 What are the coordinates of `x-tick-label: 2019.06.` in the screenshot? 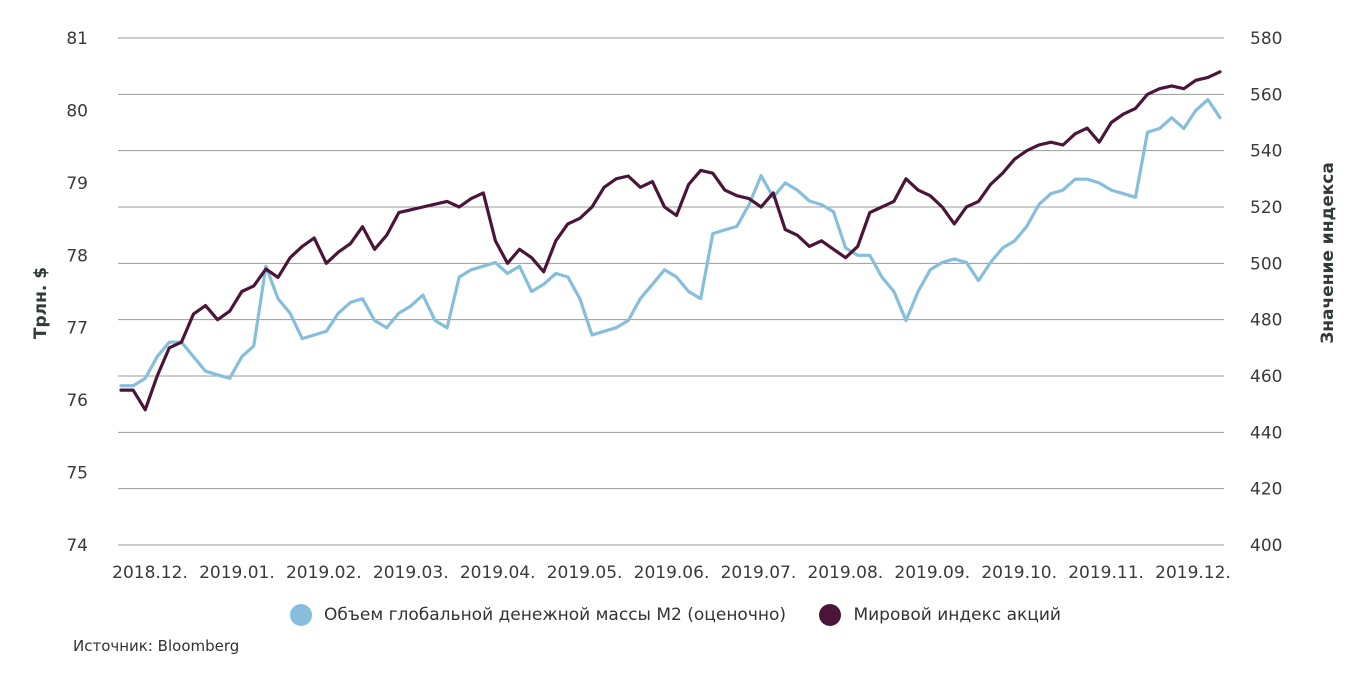 It's located at (672, 573).